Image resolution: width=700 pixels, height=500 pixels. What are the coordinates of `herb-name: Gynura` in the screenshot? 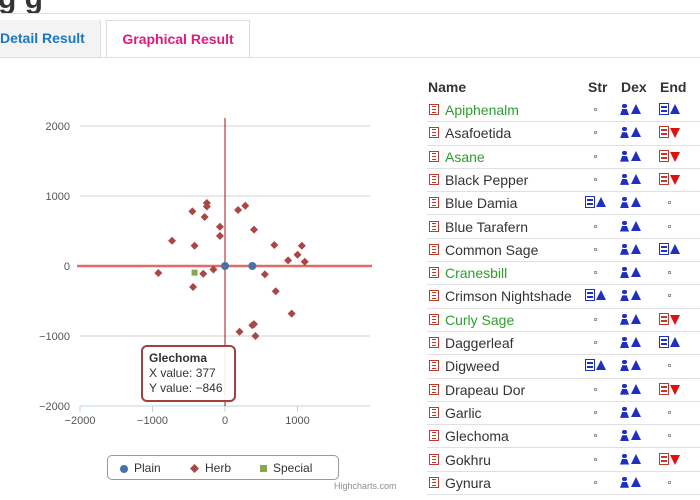 It's located at (468, 482).